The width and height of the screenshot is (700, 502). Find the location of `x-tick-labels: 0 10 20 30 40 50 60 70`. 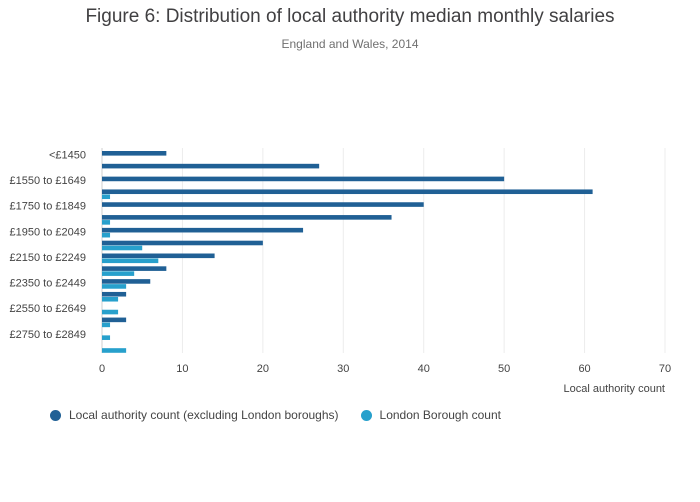

x-tick-labels: 0 10 20 30 40 50 60 70 is located at coordinates (385, 369).